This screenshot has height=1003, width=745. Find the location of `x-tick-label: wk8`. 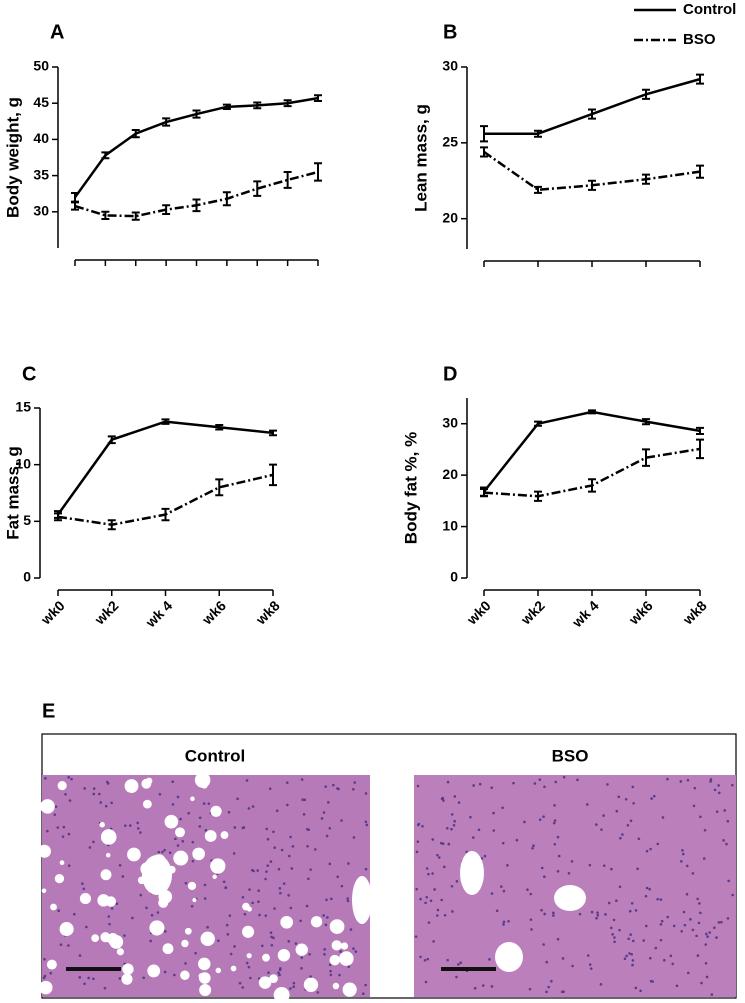

x-tick-label: wk8 is located at coordinates (267, 612).